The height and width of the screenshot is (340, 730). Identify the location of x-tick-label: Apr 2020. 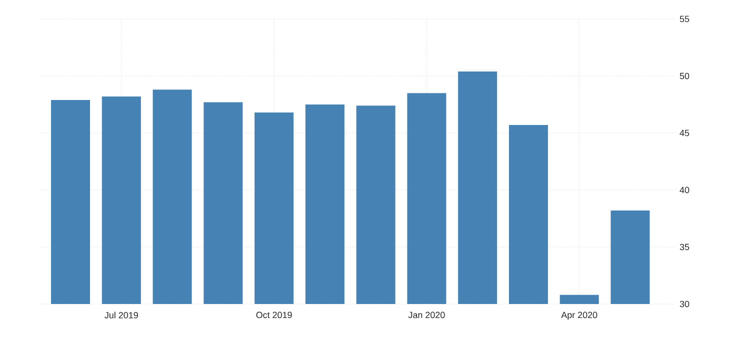
(579, 316).